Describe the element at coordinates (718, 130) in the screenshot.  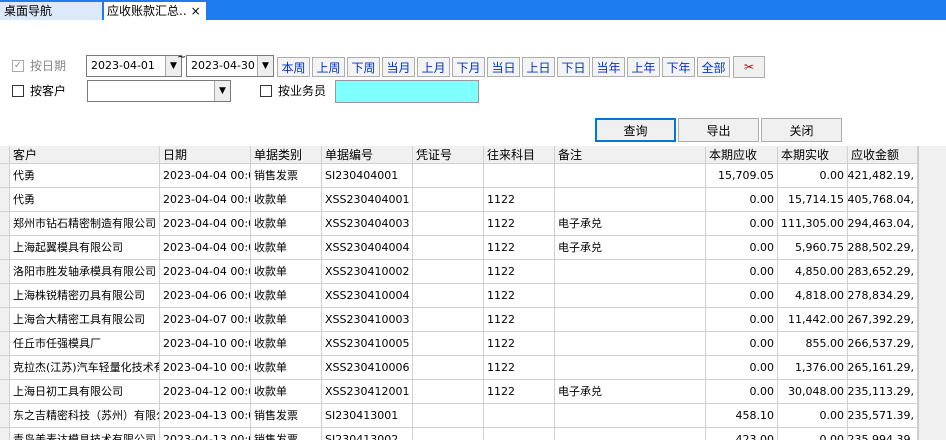
I see `export-button: 导出` at that location.